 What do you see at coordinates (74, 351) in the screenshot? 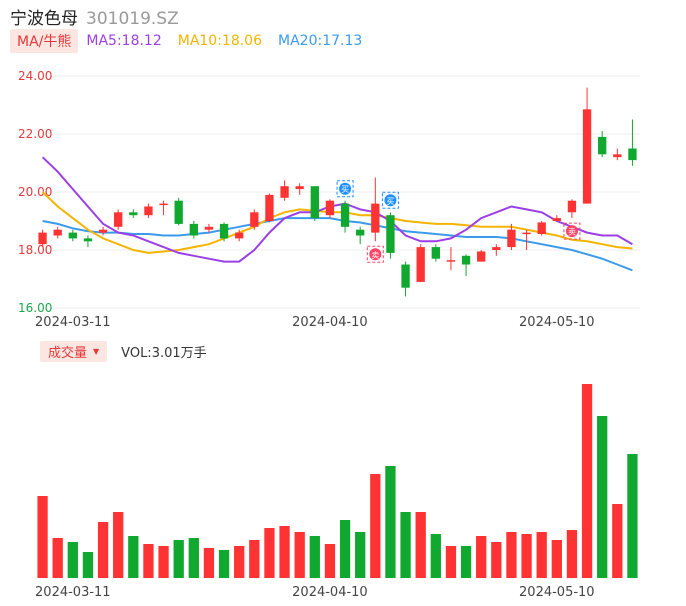
I see `volume-selector-button: 成交量 ▼` at bounding box center [74, 351].